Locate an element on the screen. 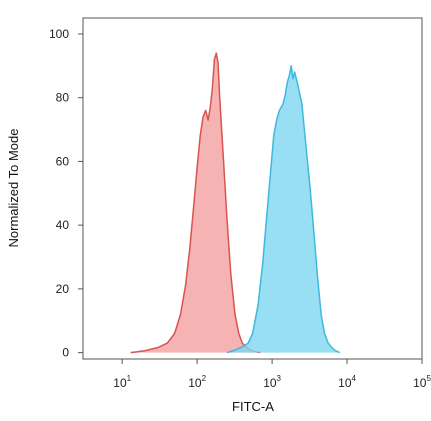  x-axis-ticks: 10¹ 10² 10³ 10⁴ 10⁵ is located at coordinates (272, 374).